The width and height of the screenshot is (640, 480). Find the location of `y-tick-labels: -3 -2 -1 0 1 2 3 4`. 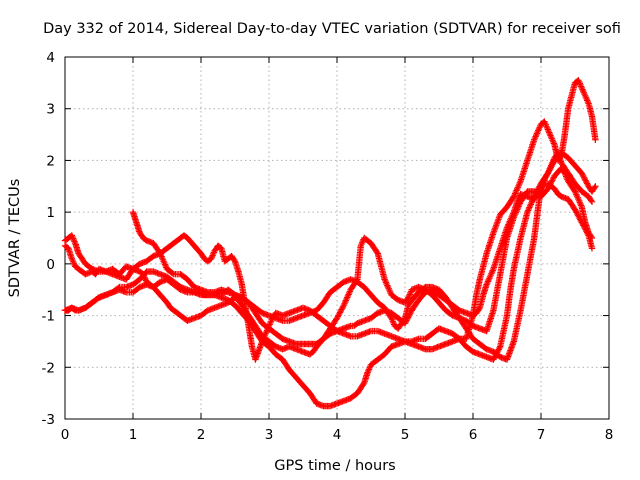

y-tick-labels: -3 -2 -1 0 1 2 3 4 is located at coordinates (48, 239).